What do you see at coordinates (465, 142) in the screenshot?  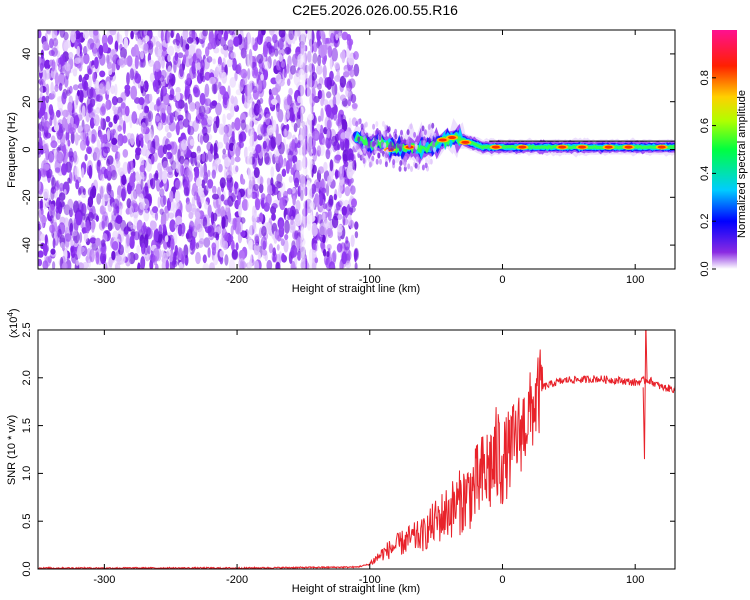 I see `ridge-peak-core` at bounding box center [465, 142].